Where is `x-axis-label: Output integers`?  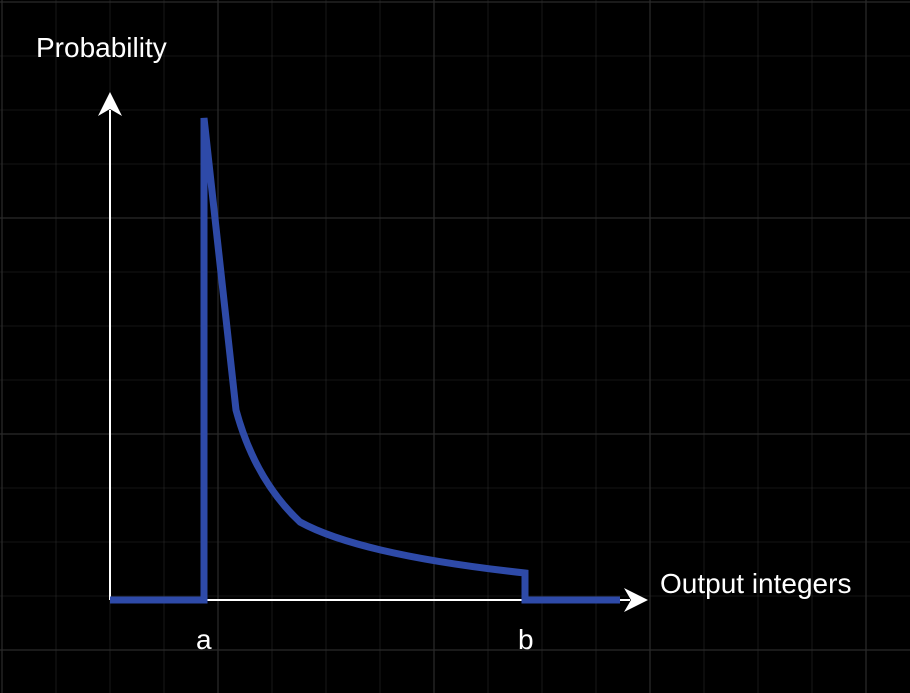 x-axis-label: Output integers is located at coordinates (756, 583).